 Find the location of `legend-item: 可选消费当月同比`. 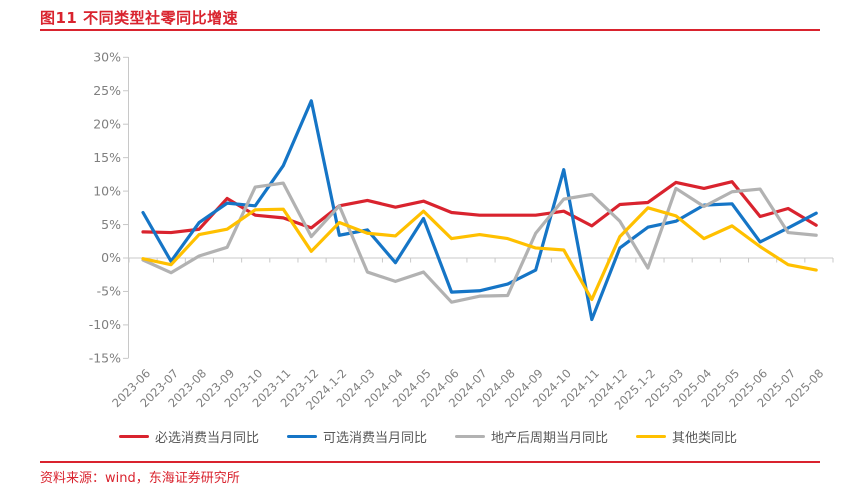

legend-item: 可选消费当月同比 is located at coordinates (356, 436).